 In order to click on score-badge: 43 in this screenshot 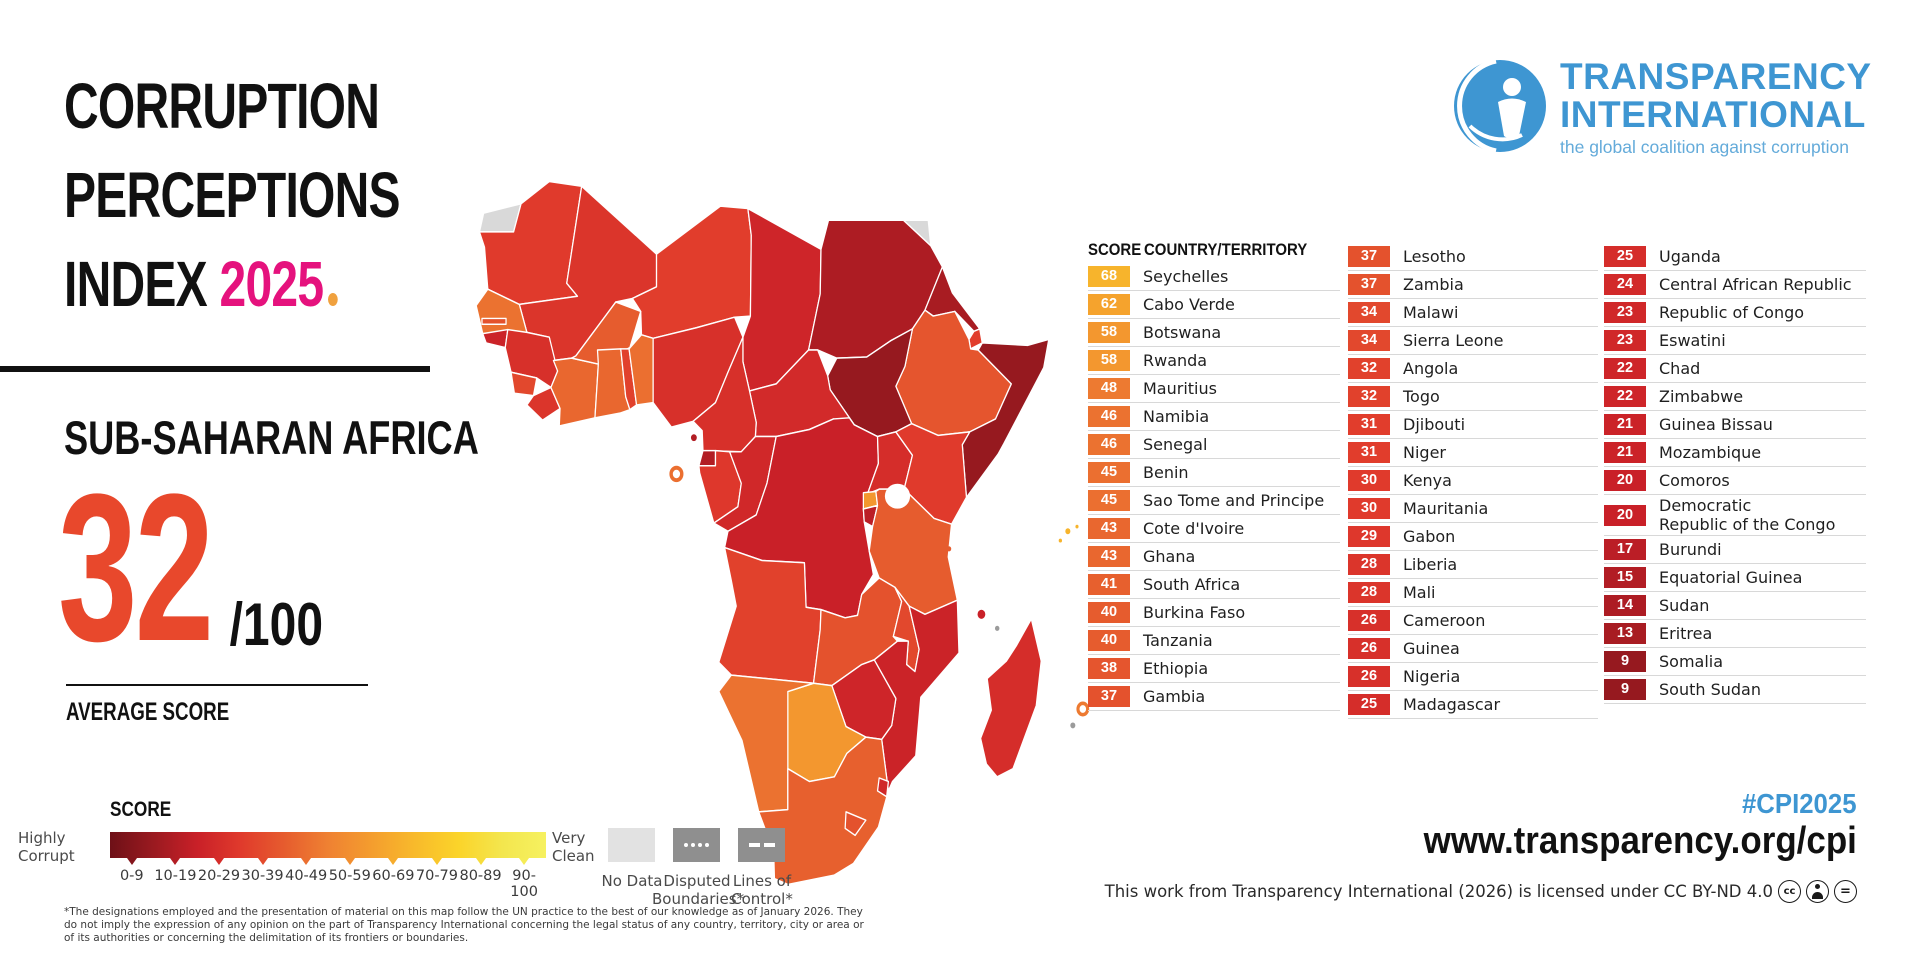, I will do `click(1109, 556)`.